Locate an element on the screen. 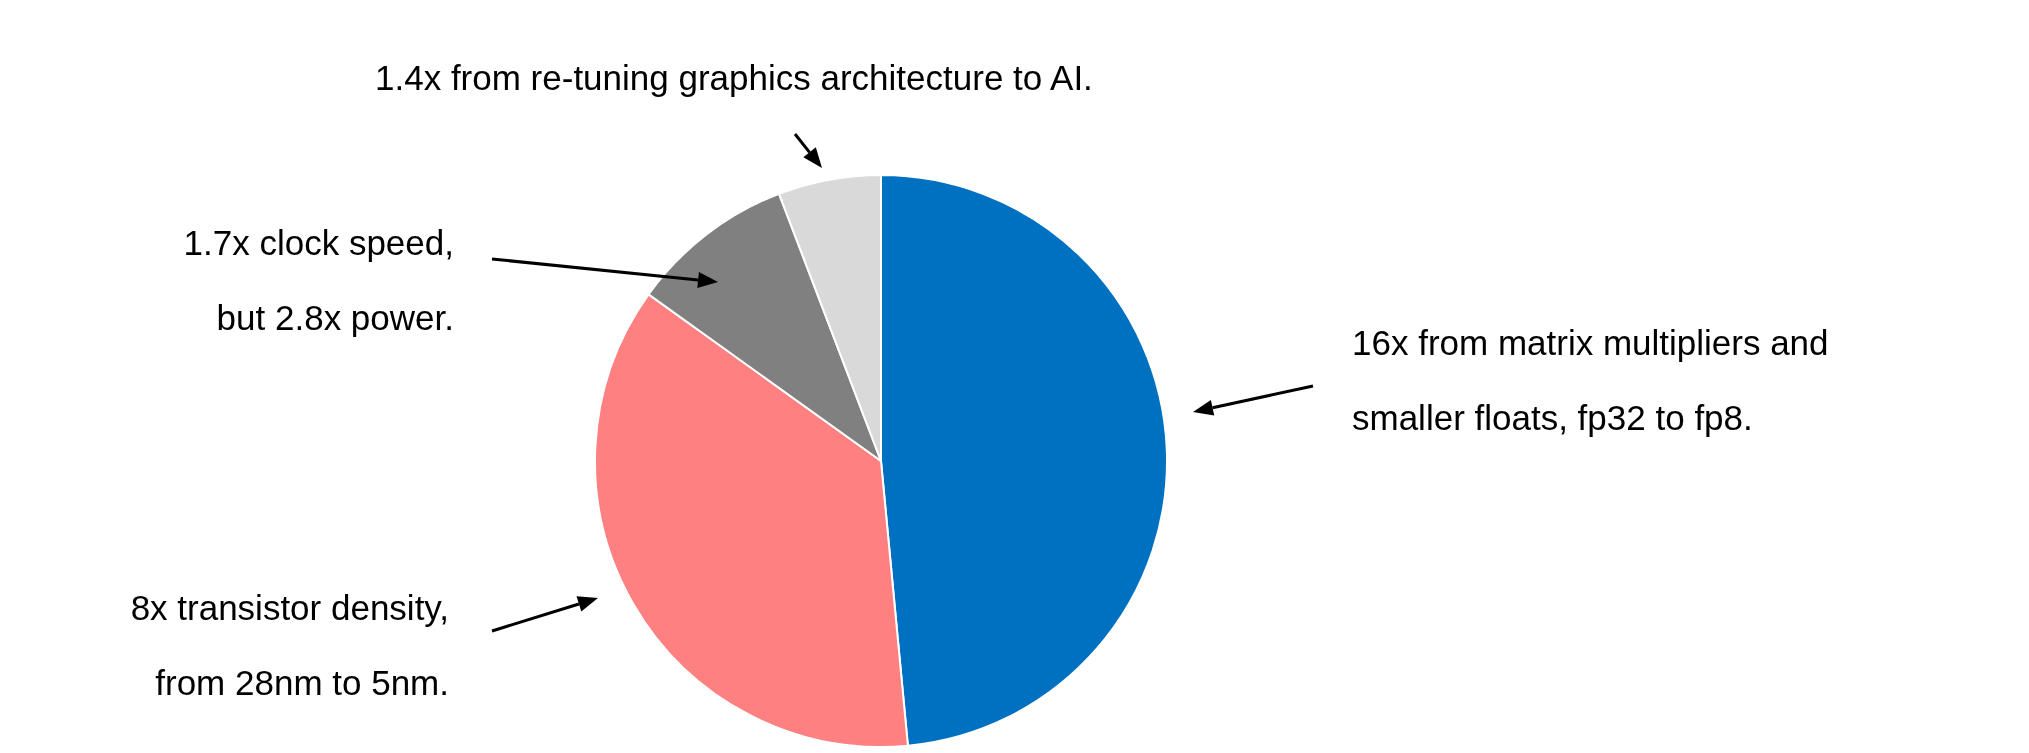 The height and width of the screenshot is (753, 2029). slice-label: 1.7x clock speed, but 2.8x power. is located at coordinates (318, 280).